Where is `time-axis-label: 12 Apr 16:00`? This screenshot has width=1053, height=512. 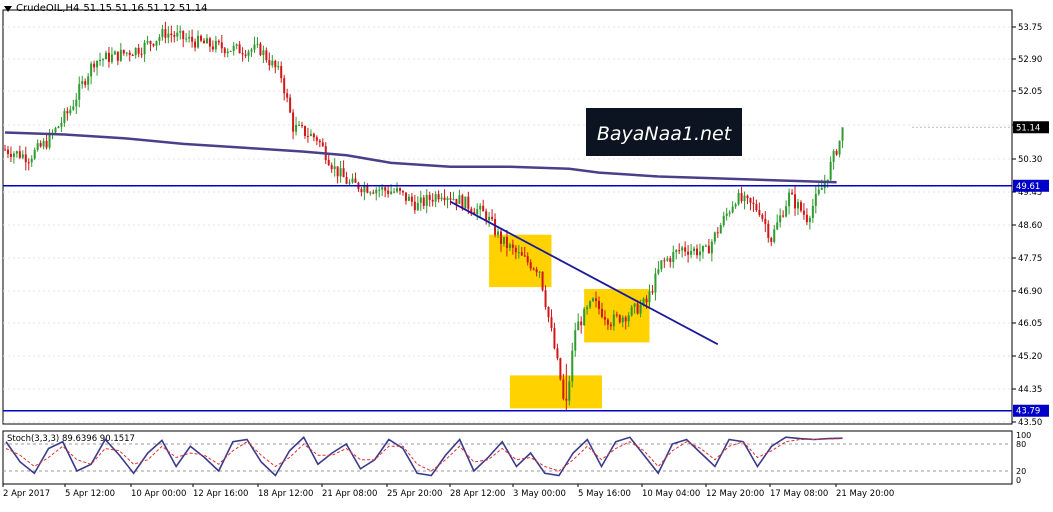 time-axis-label: 12 Apr 16:00 is located at coordinates (220, 494).